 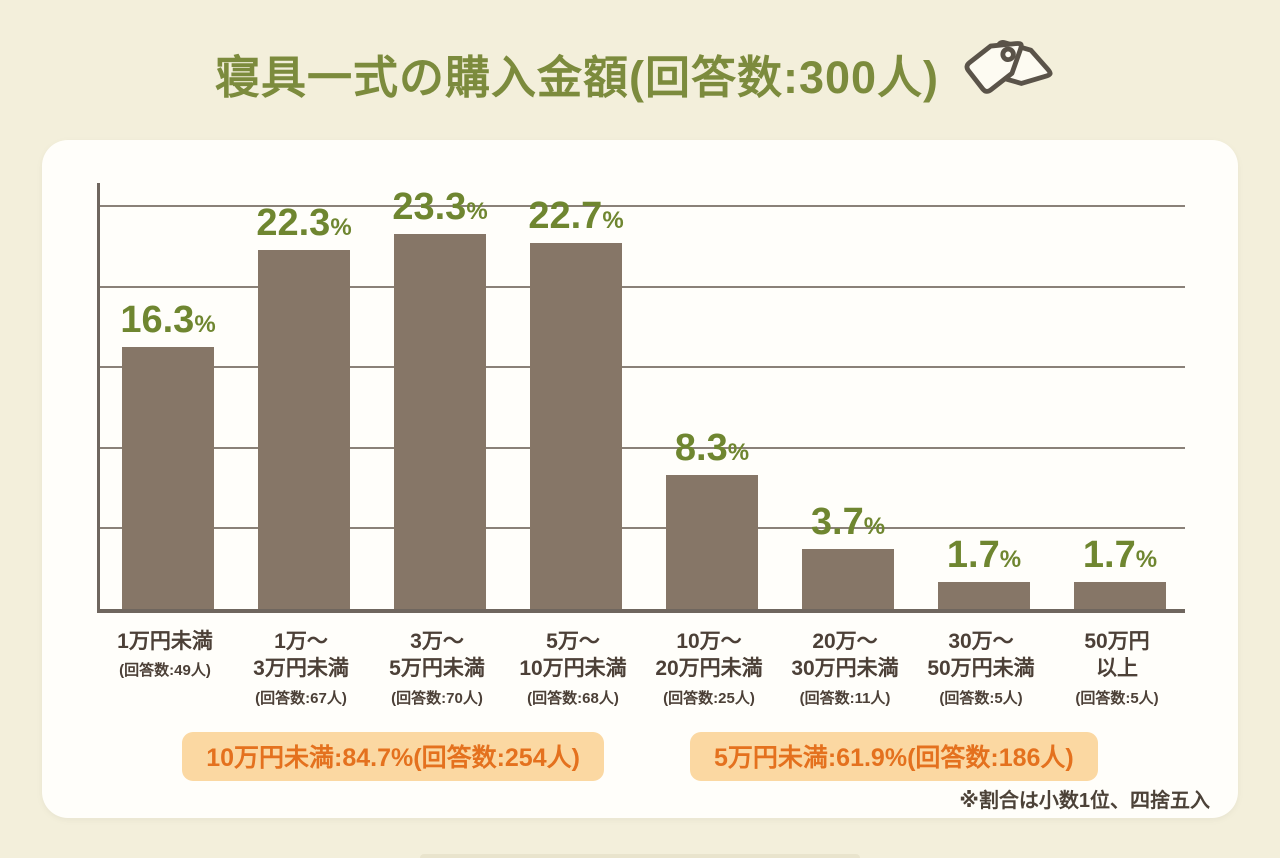 I want to click on x-axis-label: 30万〜 50万円未満 (回答数:5人), so click(x=981, y=668).